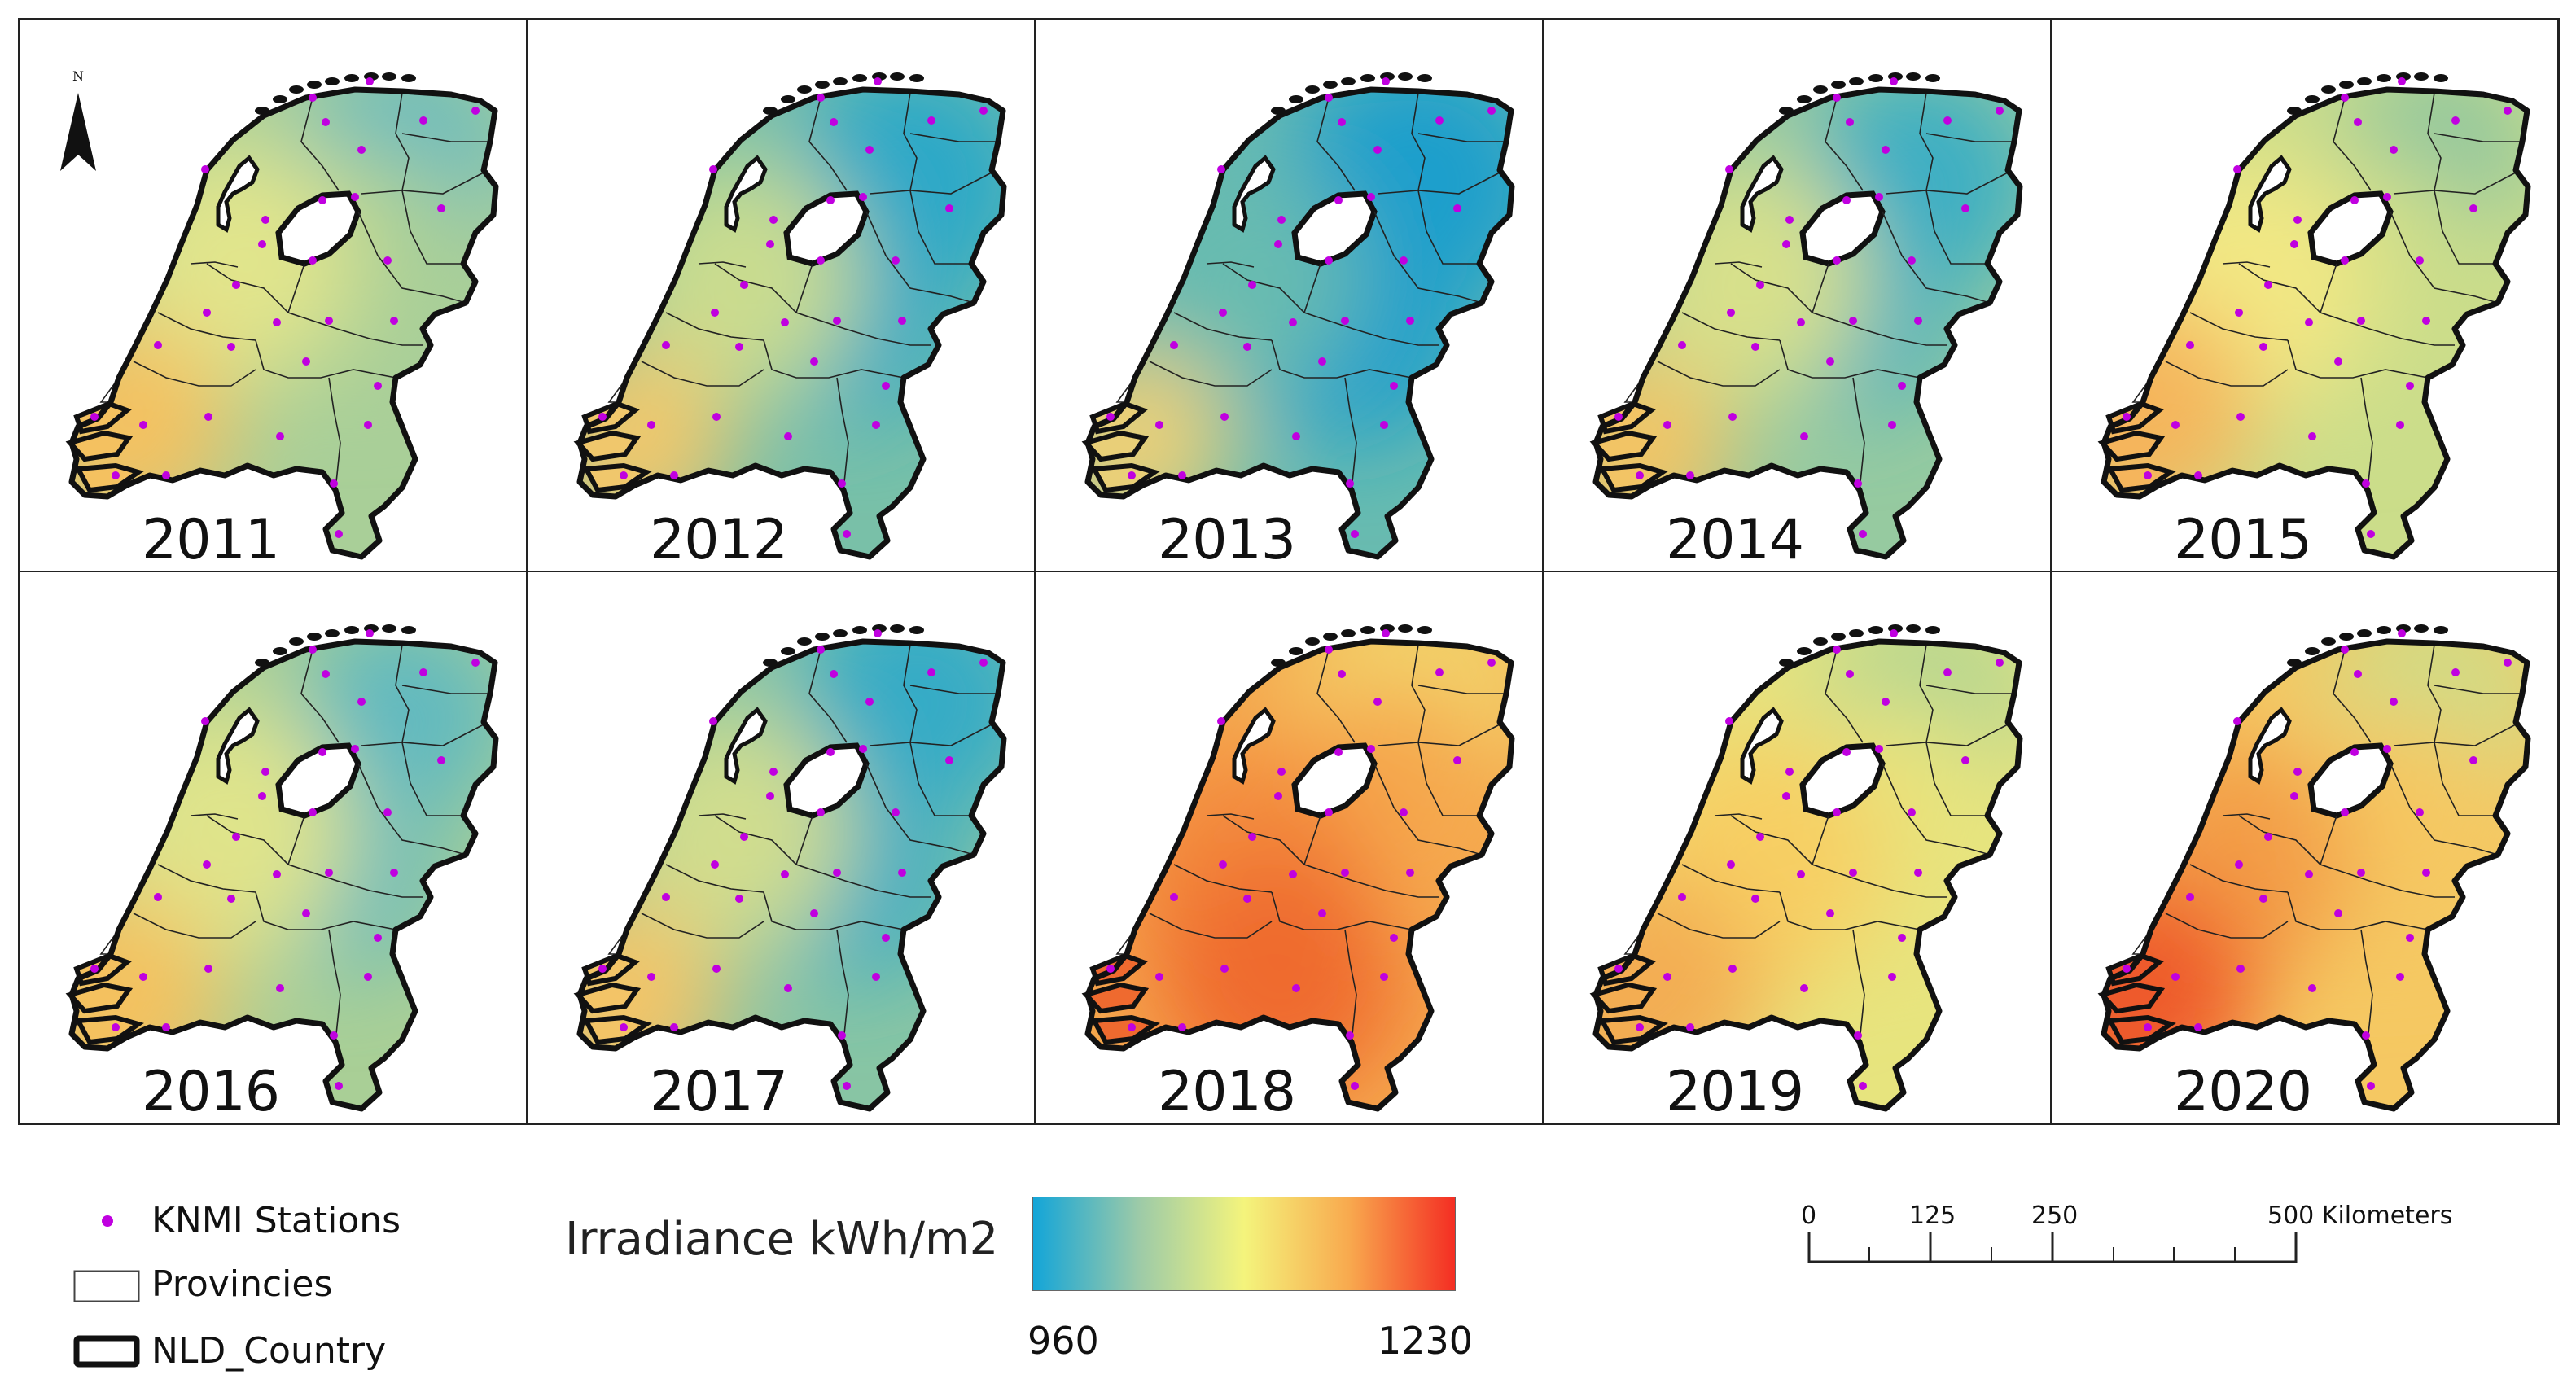 The width and height of the screenshot is (2576, 1392). Describe the element at coordinates (78, 76) in the screenshot. I see `north-arrow-label: N` at that location.